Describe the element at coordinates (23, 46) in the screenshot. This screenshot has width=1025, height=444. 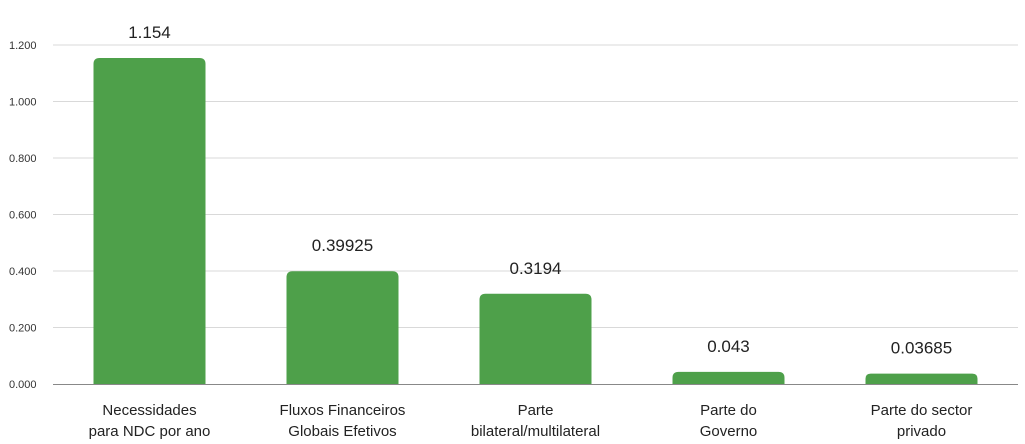
I see `y-tick-label: 1.200` at that location.